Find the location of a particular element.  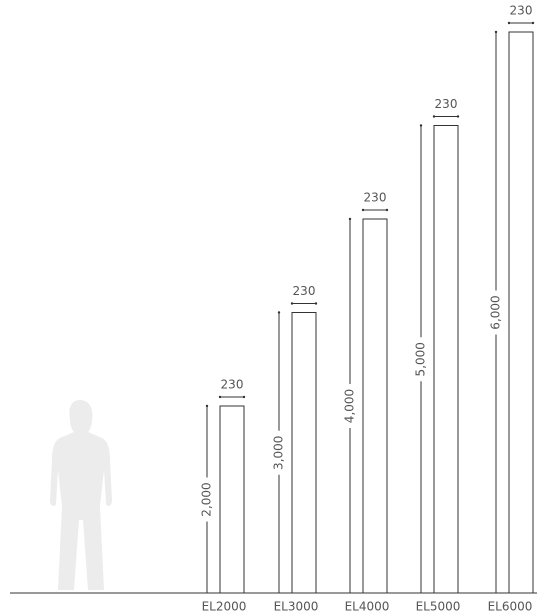

height-label: 5,000 is located at coordinates (421, 359).